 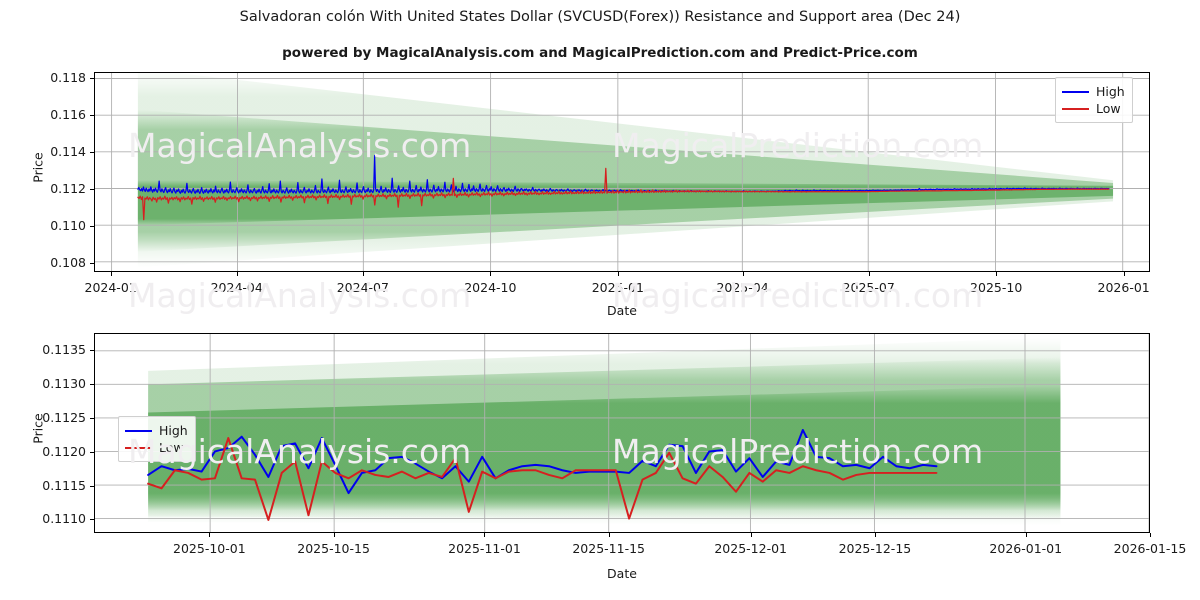 I want to click on x-tick-label: 2025-11-15, so click(x=609, y=548).